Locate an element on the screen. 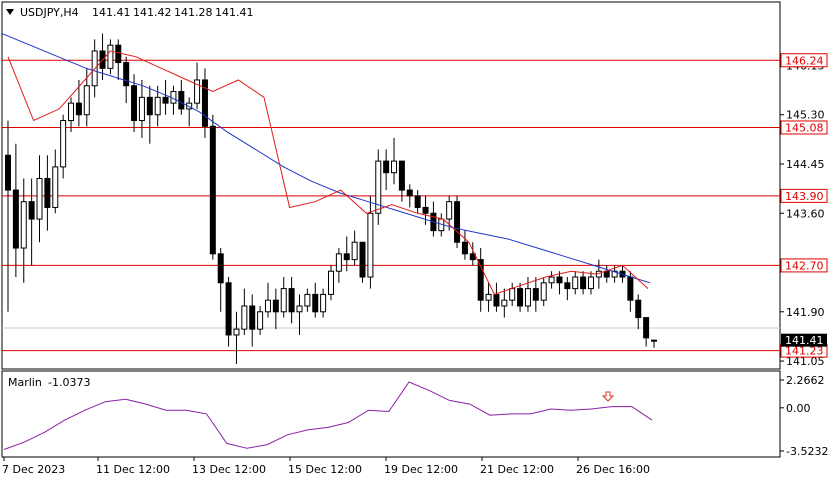 Image resolution: width=838 pixels, height=482 pixels. indicator-value: -1.0373 is located at coordinates (69, 382).